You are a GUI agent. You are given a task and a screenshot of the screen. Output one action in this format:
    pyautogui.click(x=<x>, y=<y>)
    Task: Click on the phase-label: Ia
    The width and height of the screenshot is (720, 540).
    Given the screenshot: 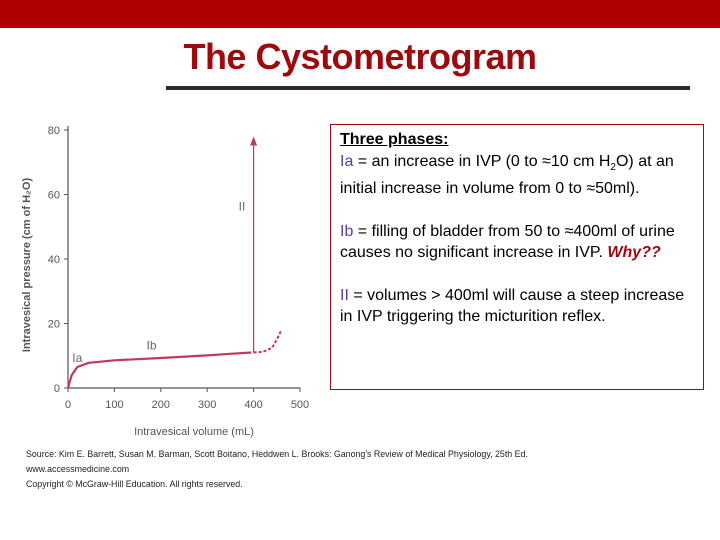 What is the action you would take?
    pyautogui.click(x=77, y=358)
    